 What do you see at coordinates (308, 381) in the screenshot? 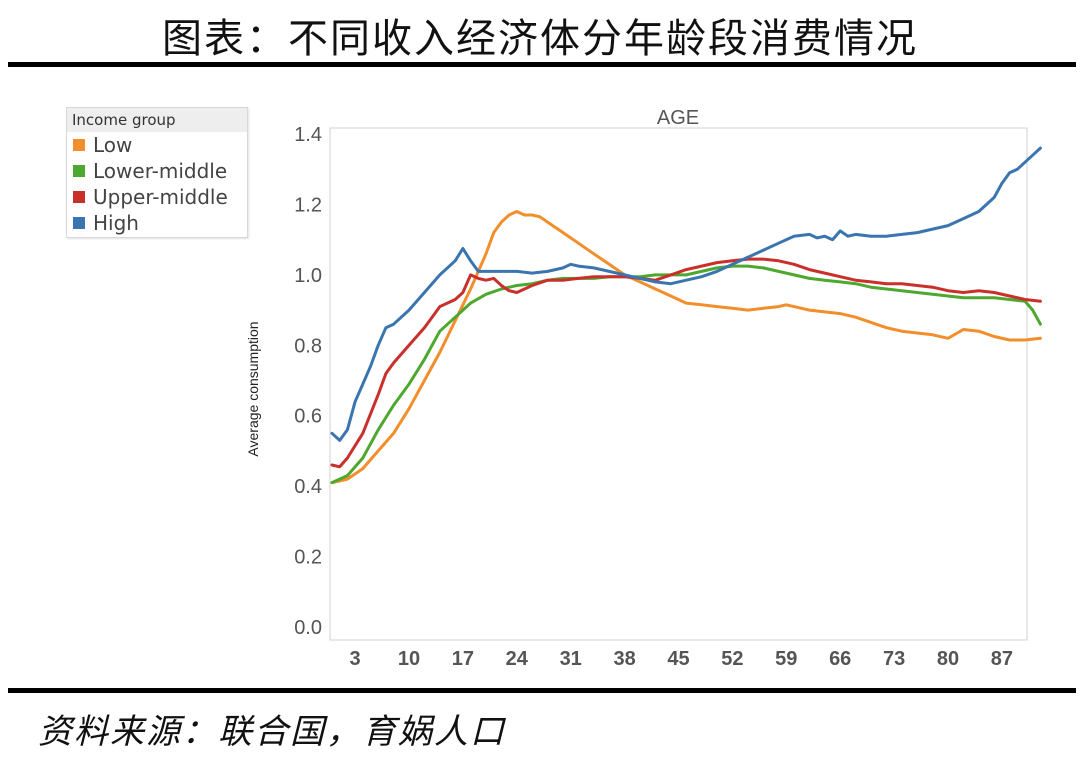
I see `y-axis: 0.0 0.2 0.4 0.6 0.8 1.0 1.2 1.4` at bounding box center [308, 381].